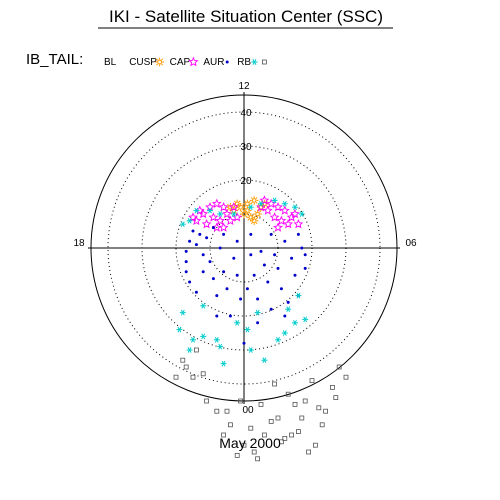 This screenshot has height=500, width=500. I want to click on angular-label-bottom: 00, so click(248, 410).